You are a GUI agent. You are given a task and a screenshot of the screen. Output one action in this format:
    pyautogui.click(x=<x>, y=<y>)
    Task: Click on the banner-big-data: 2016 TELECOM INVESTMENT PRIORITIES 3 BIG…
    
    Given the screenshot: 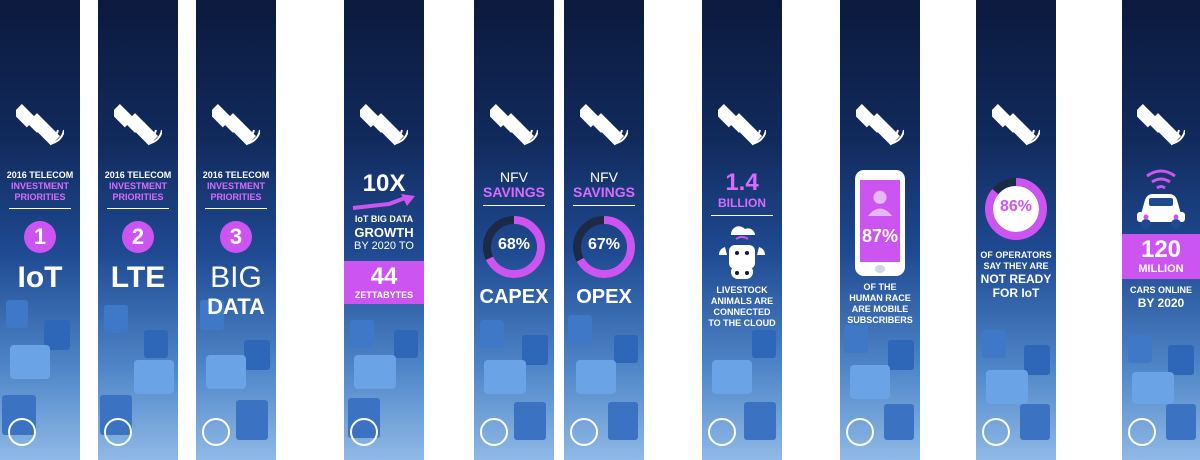 What is the action you would take?
    pyautogui.click(x=236, y=230)
    